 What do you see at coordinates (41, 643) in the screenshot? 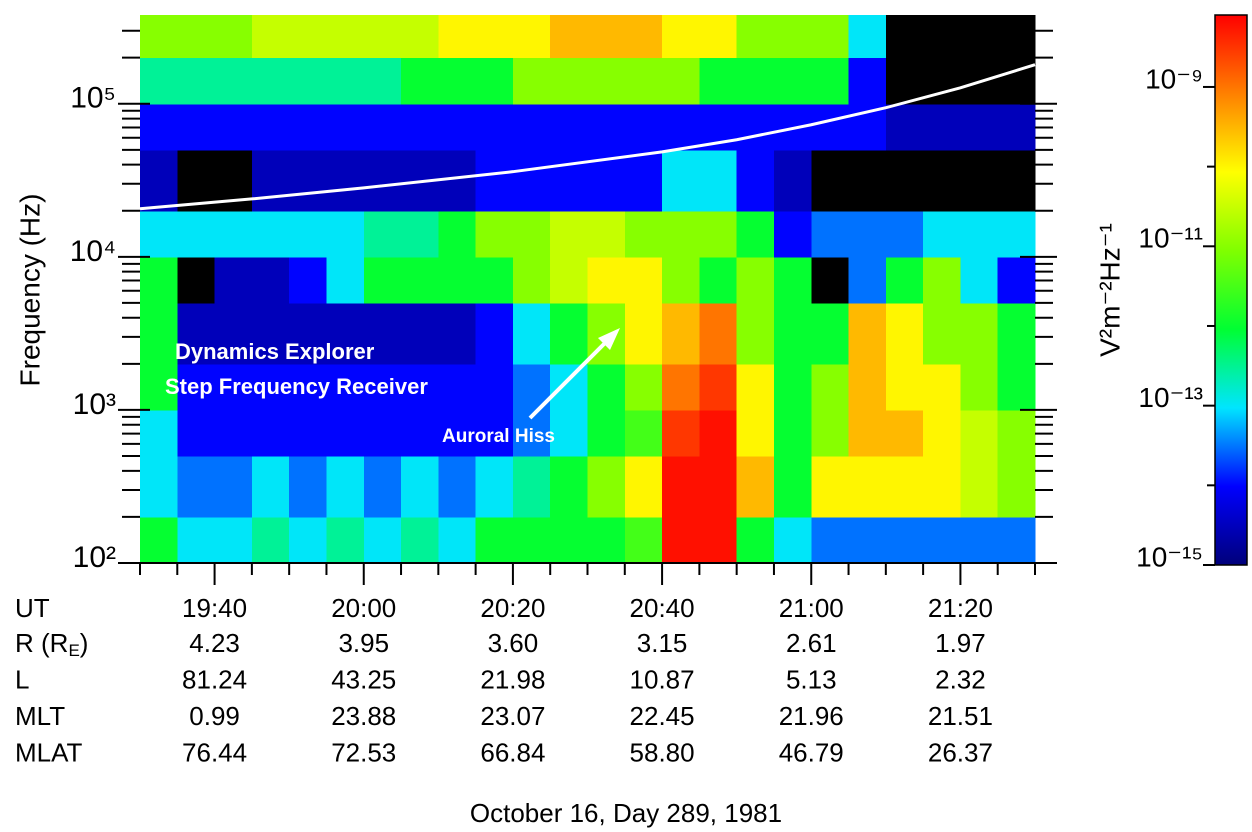
I see `ephemeris-label-text: R (R` at bounding box center [41, 643].